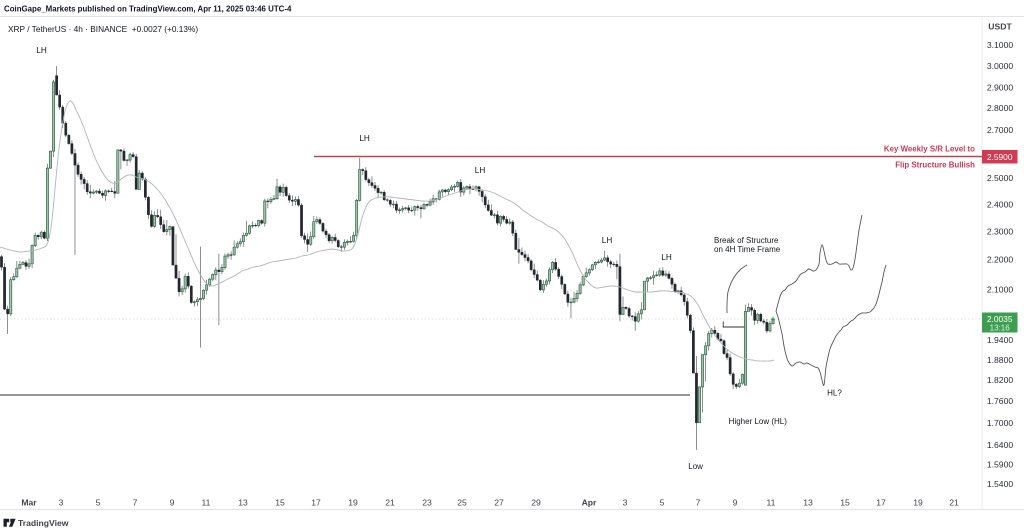 The image size is (1024, 529). Describe the element at coordinates (589, 503) in the screenshot. I see `svg-text: Apr` at that location.